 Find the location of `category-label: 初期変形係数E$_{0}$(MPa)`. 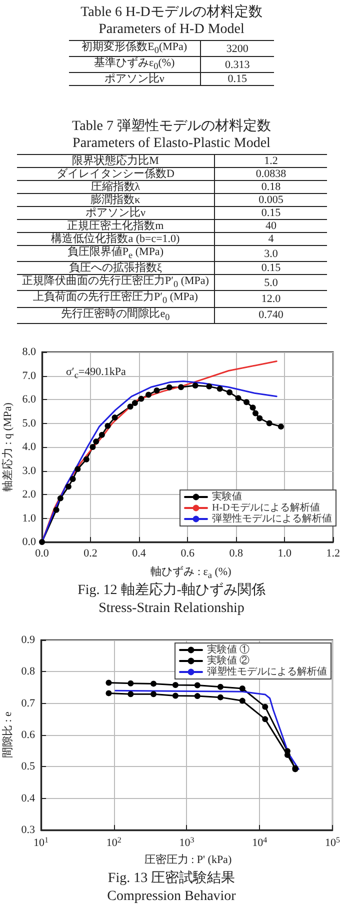

category-label: 初期変形係数E$_{0}$(MPa) is located at coordinates (134, 48).